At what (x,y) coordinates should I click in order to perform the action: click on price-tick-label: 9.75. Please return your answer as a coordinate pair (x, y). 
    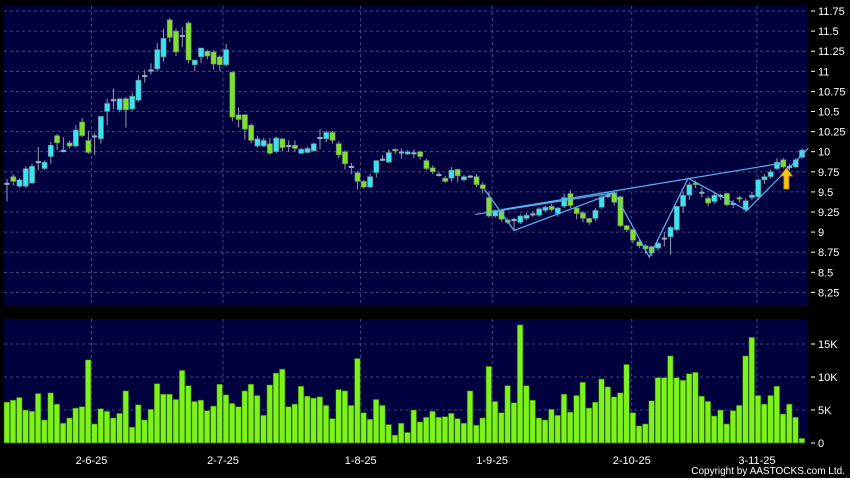
    Looking at the image, I should click on (828, 173).